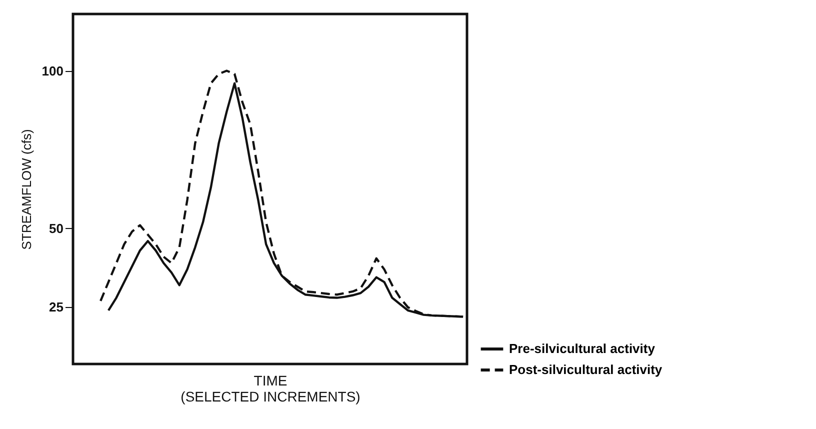 The height and width of the screenshot is (429, 816). Describe the element at coordinates (26, 189) in the screenshot. I see `y-axis-title: STREAMFLOW (cfs)` at that location.